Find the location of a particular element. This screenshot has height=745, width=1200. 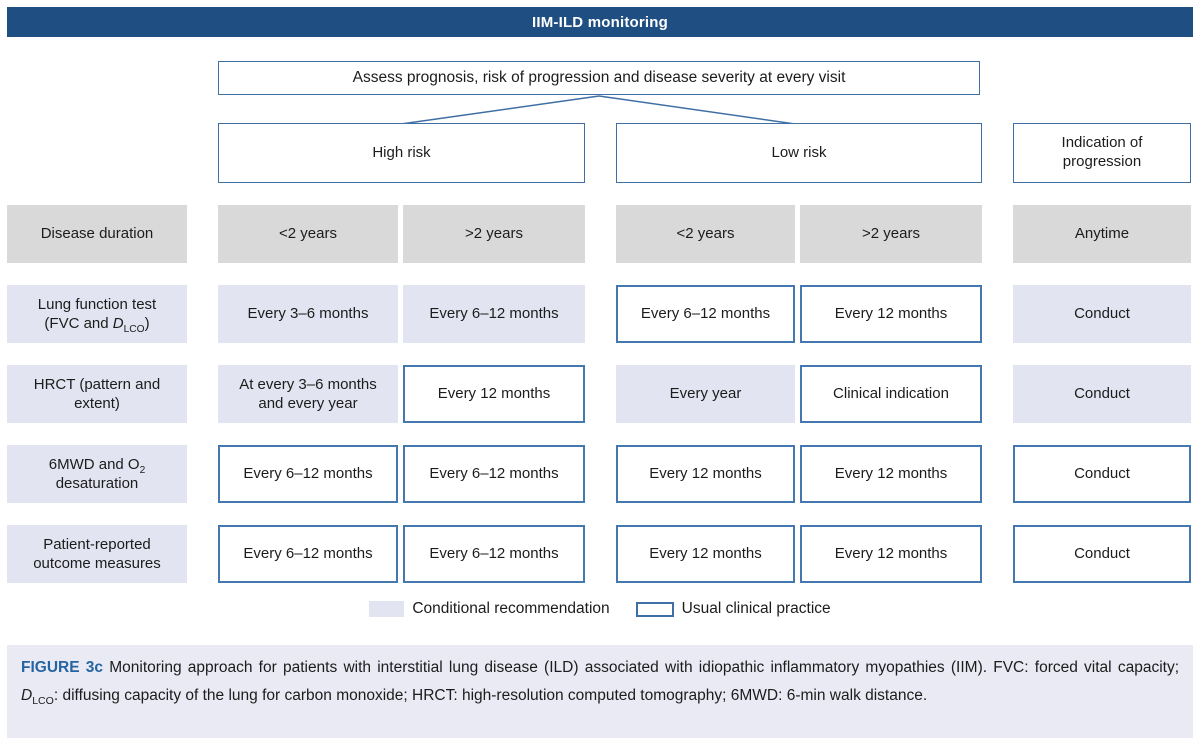

label-pre: Lung function test (FVC and is located at coordinates (97, 314).